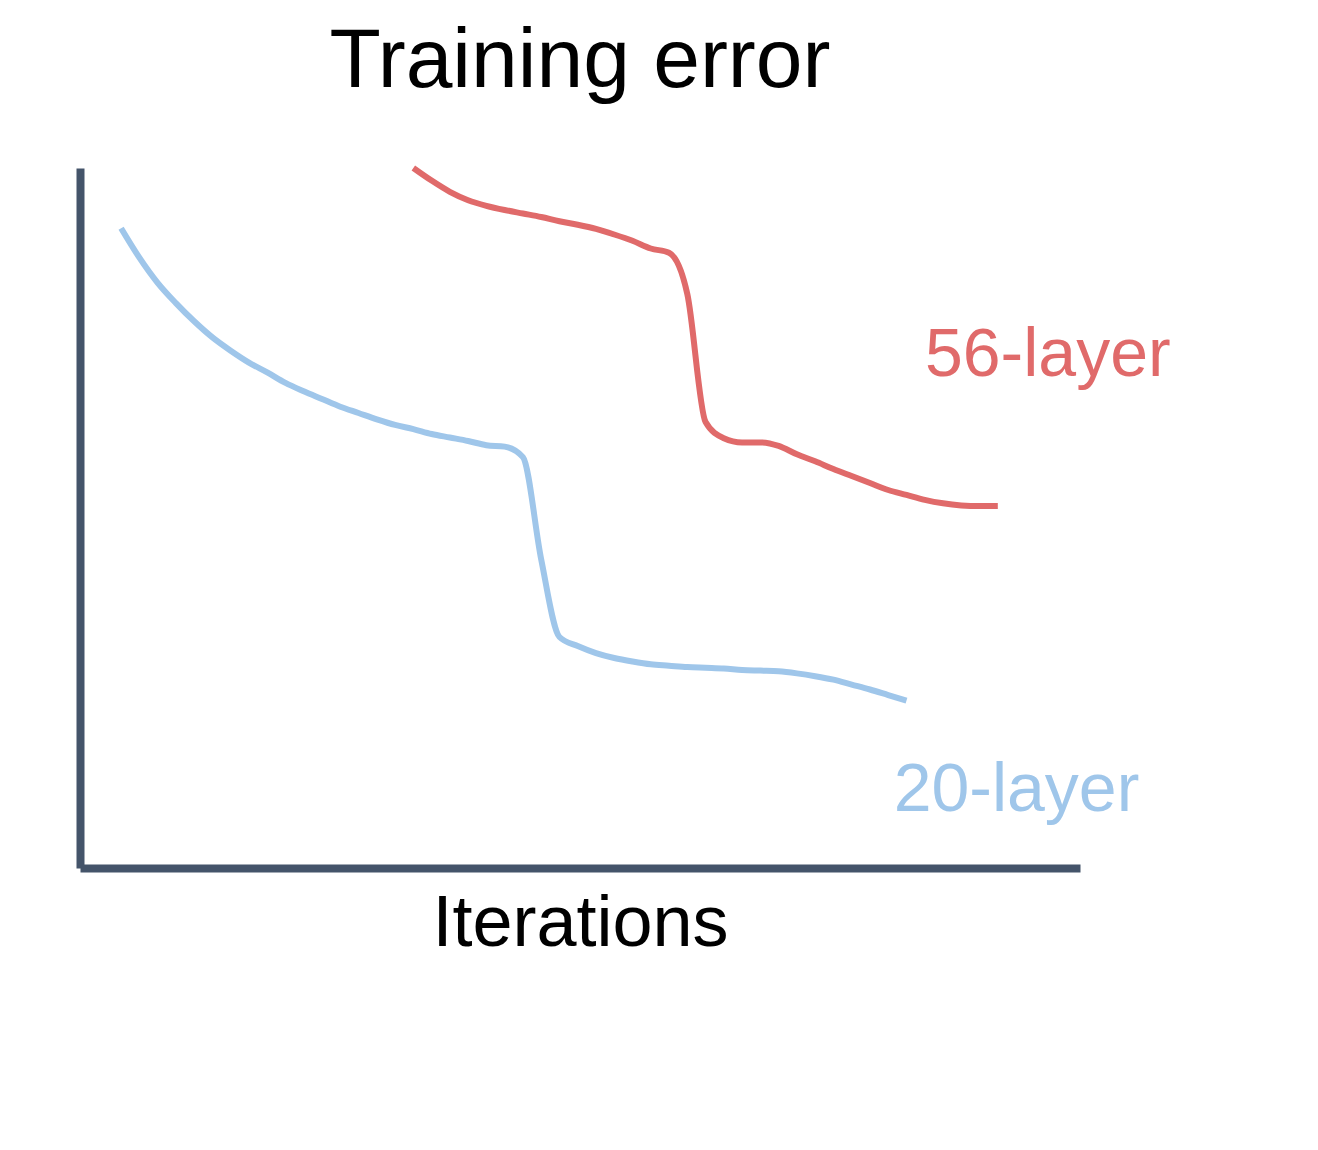 The image size is (1318, 1150). I want to click on series-label: 56-layer, so click(1047, 352).